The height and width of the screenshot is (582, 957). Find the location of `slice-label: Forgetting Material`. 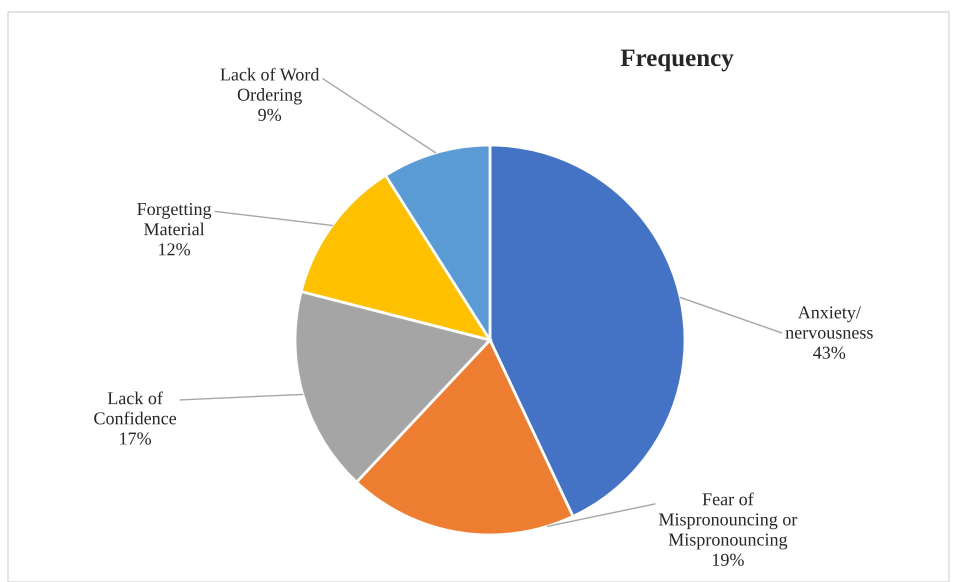

slice-label: Forgetting Material is located at coordinates (174, 219).